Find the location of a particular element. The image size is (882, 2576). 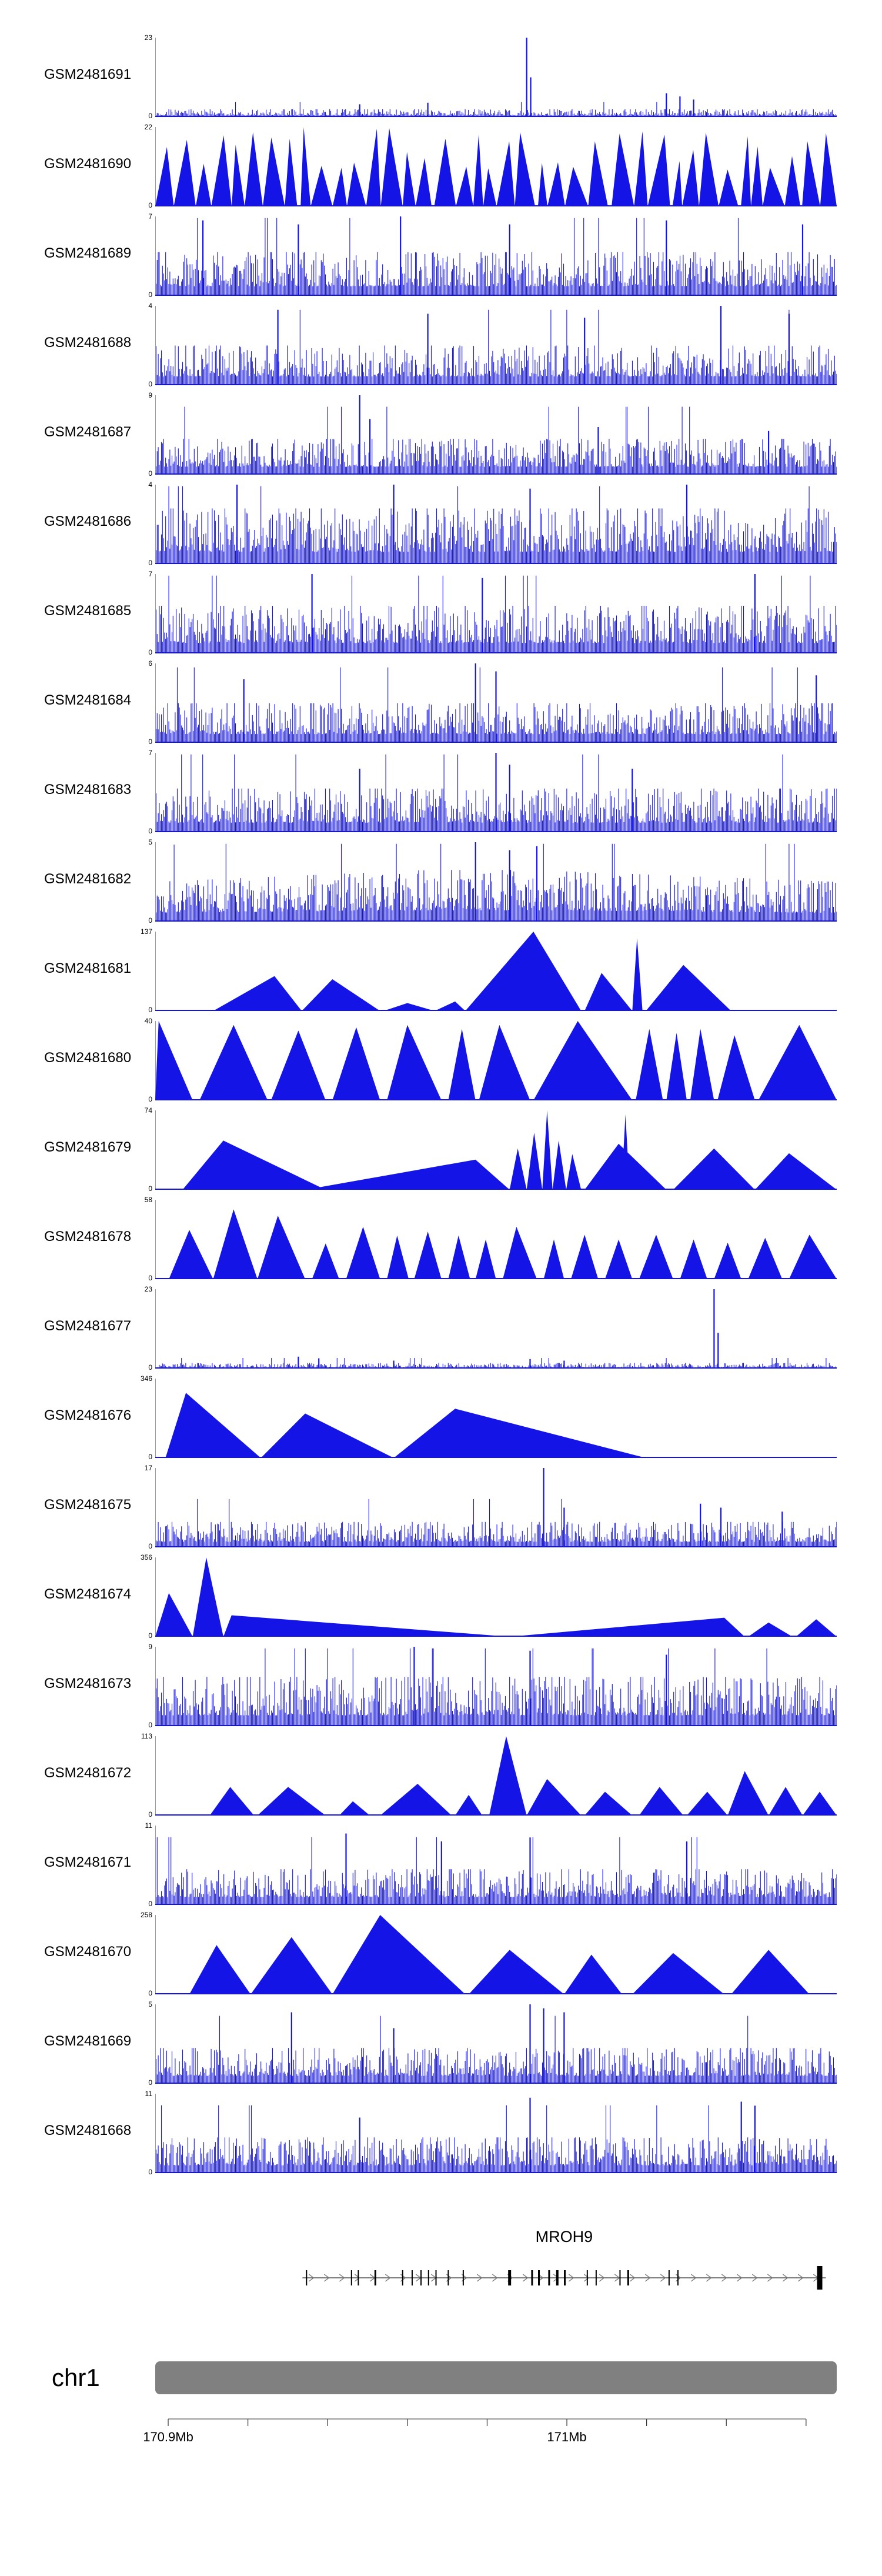

gene-track-plot: MROH9 is located at coordinates (496, 2254).